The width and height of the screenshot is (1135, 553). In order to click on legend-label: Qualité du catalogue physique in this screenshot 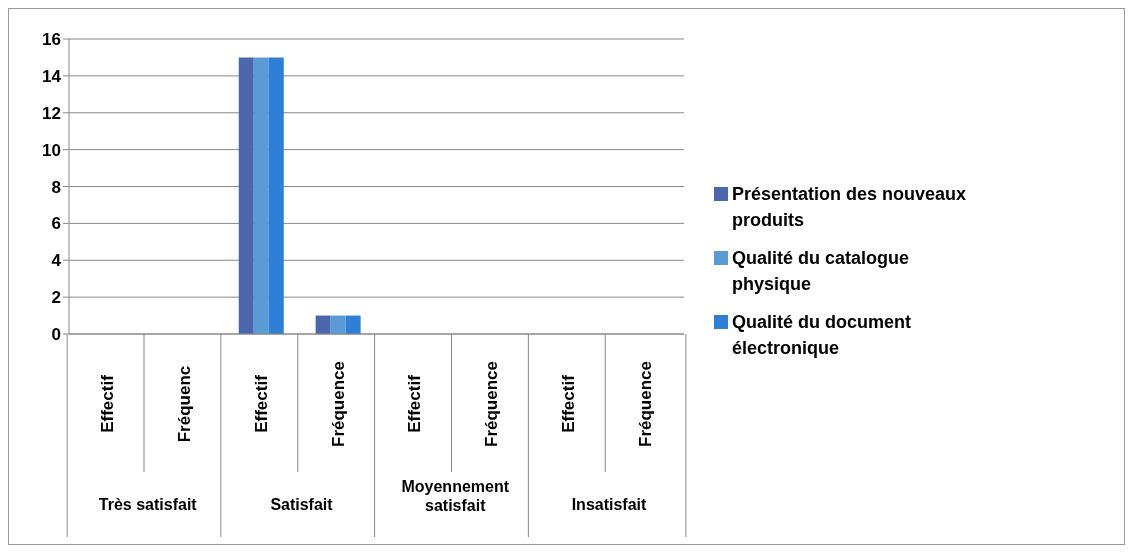, I will do `click(821, 271)`.